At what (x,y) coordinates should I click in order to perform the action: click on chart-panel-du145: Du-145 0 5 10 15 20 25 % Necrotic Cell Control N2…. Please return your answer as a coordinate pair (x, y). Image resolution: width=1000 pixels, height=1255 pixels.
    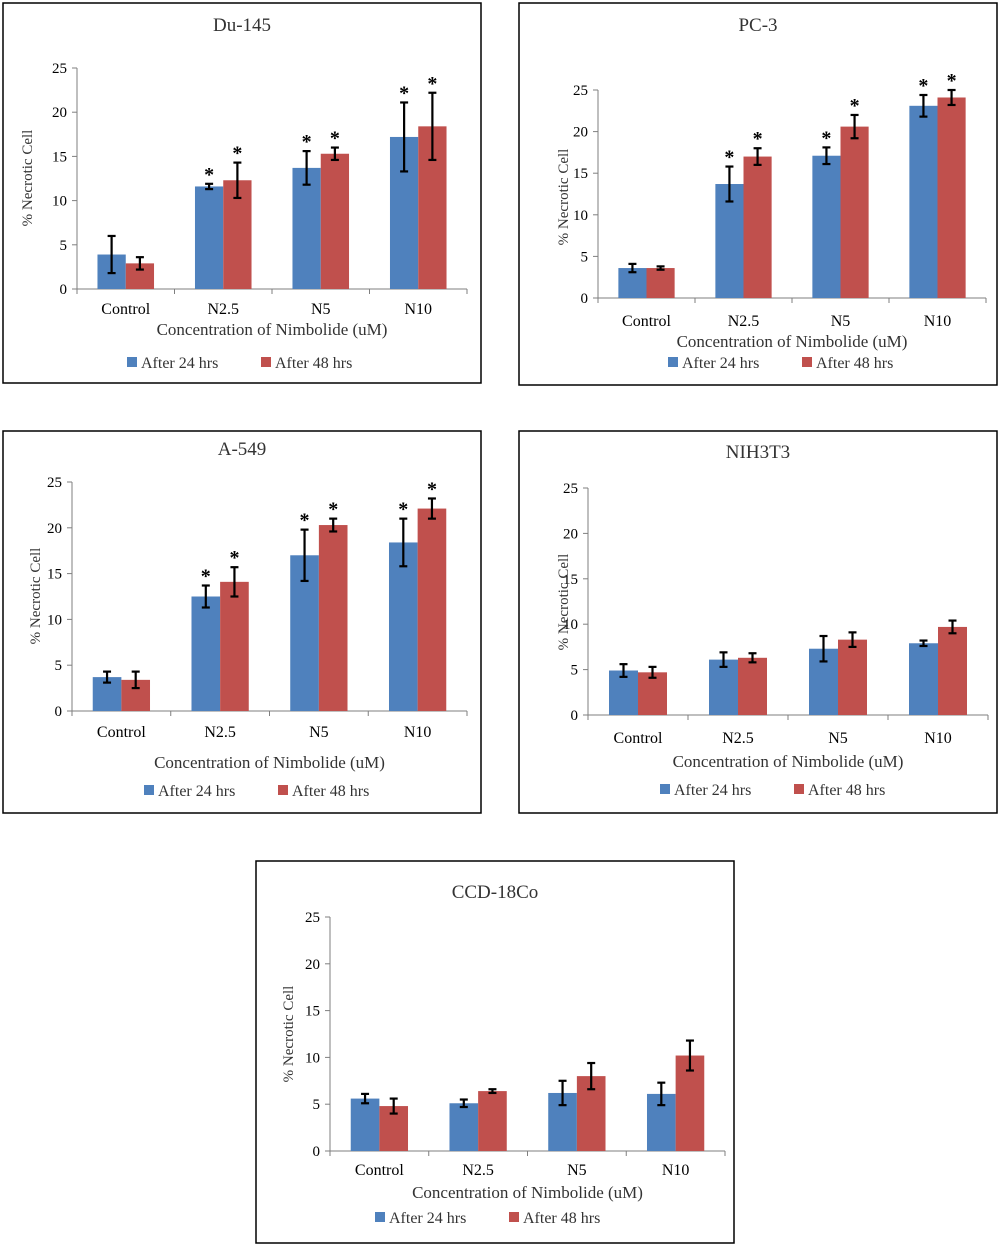
    Looking at the image, I should click on (242, 193).